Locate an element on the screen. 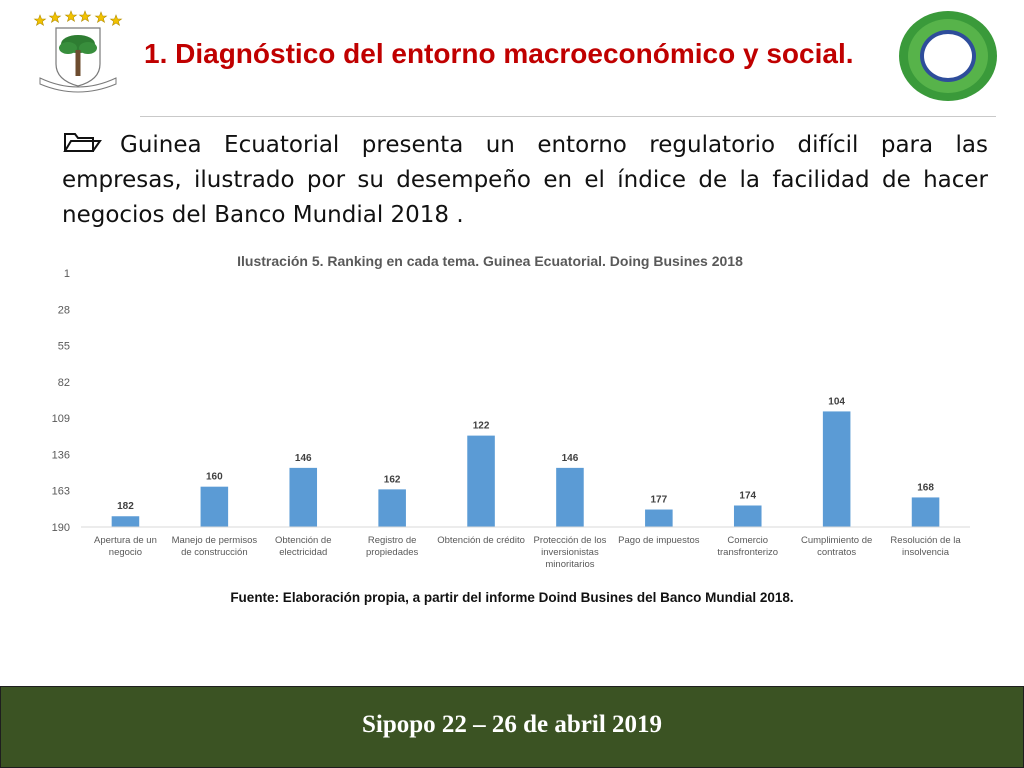 The image size is (1024, 768). x-category-label: Obtención de is located at coordinates (303, 540).